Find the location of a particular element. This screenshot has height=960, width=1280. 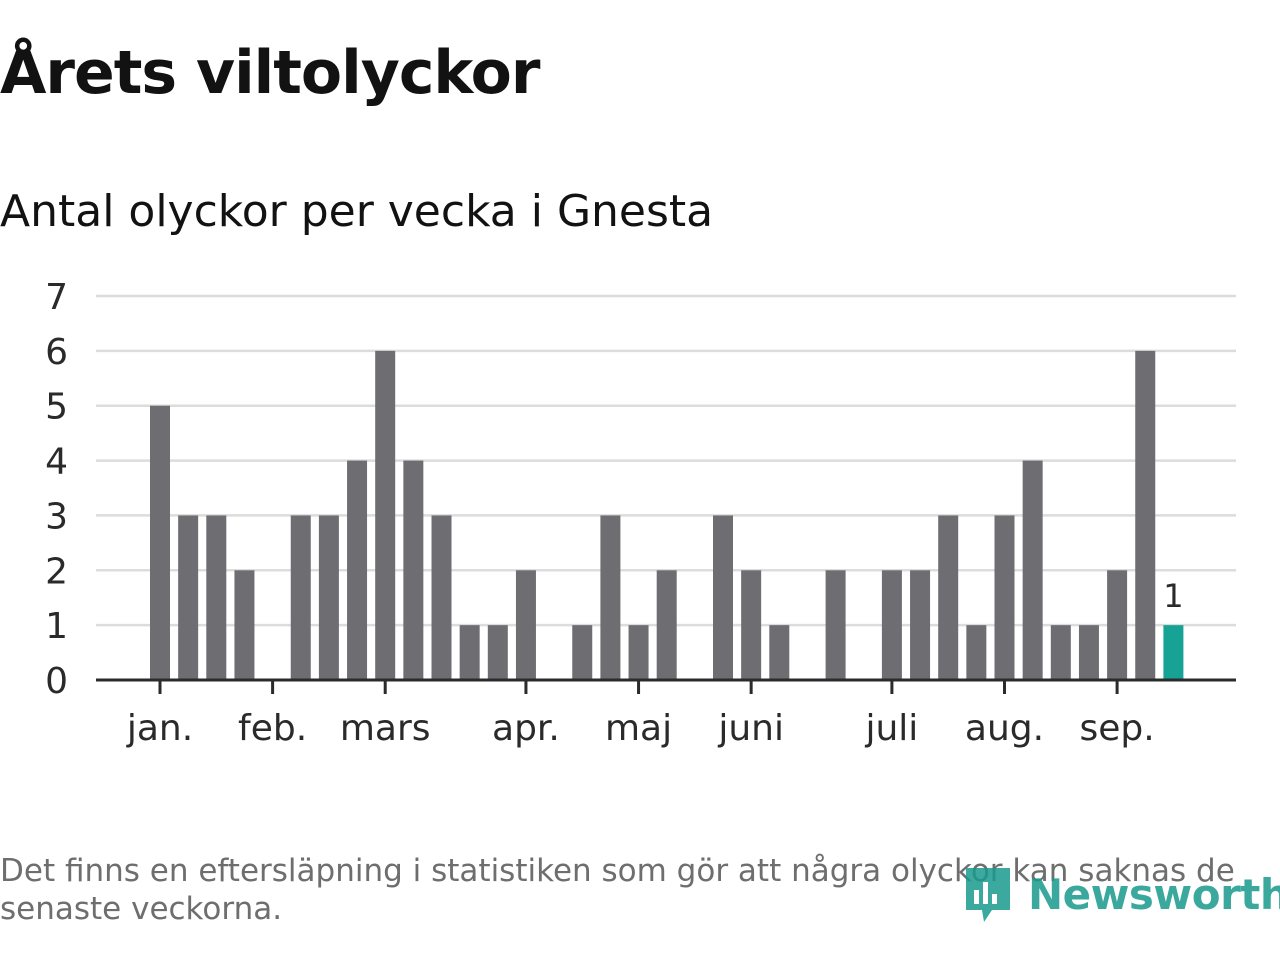

chart-title: Årets viltolyckor is located at coordinates (270, 73).